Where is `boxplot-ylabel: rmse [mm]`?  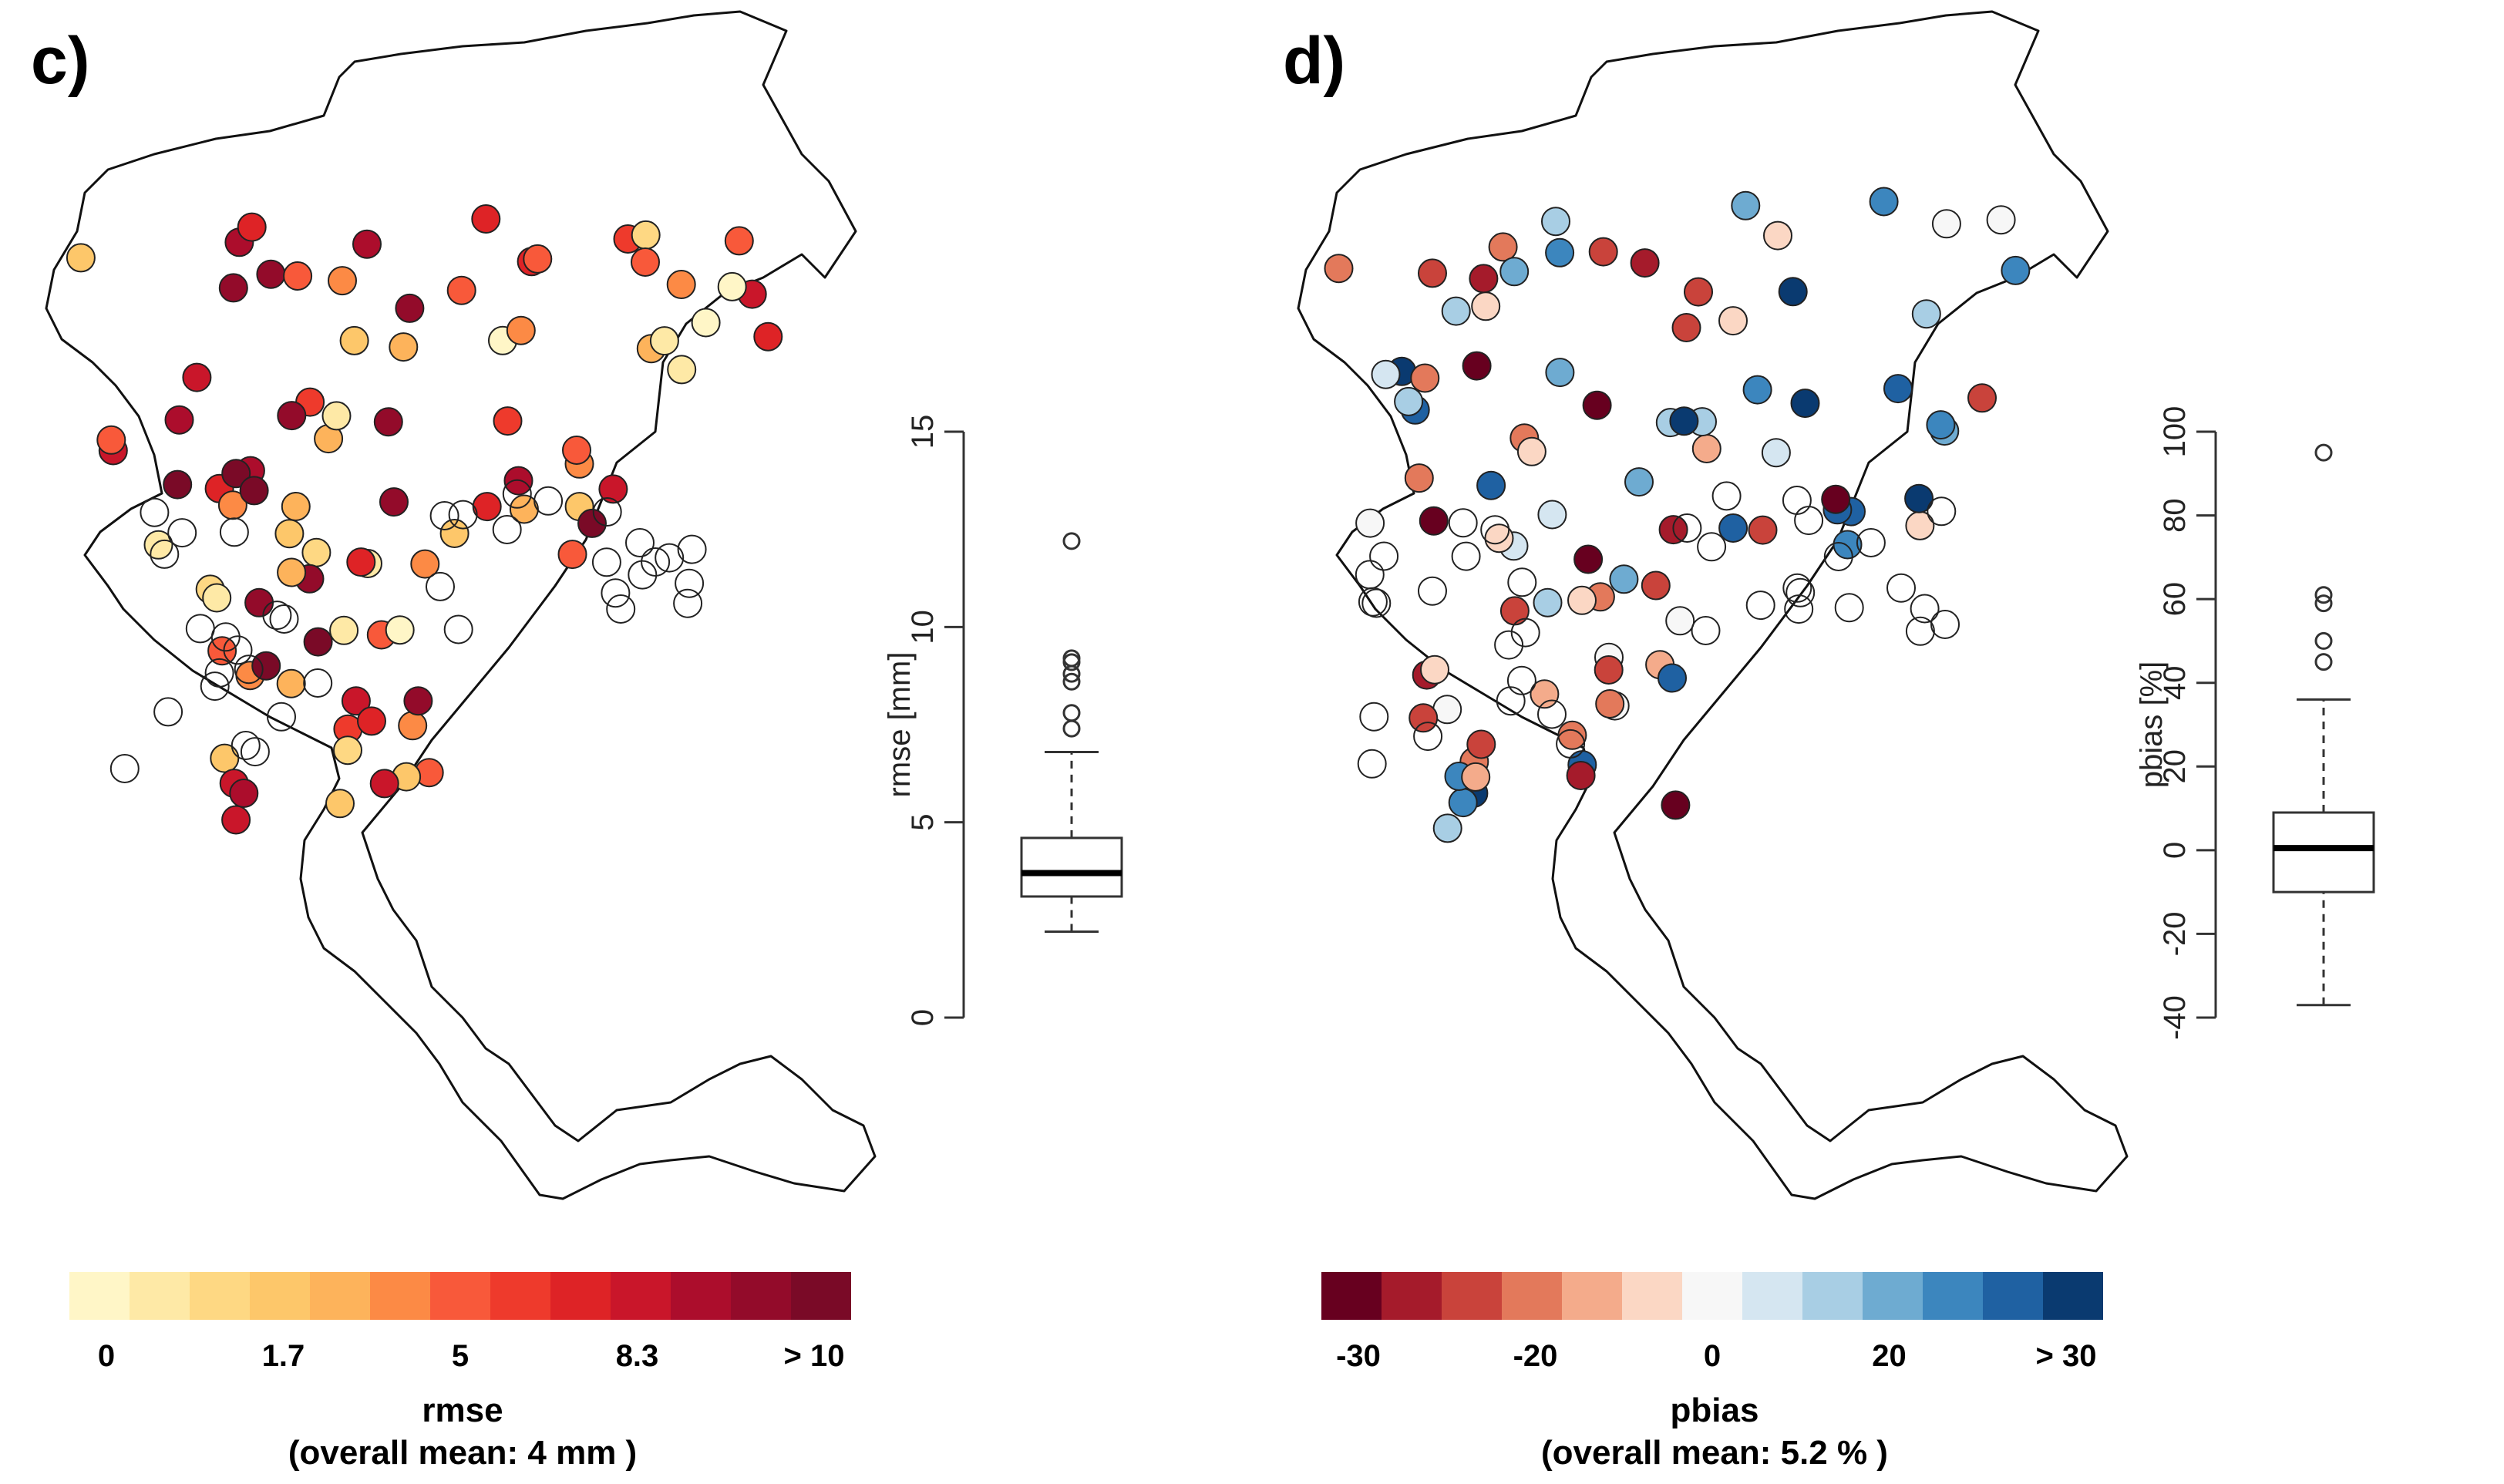
boxplot-ylabel: rmse [mm] is located at coordinates (900, 725).